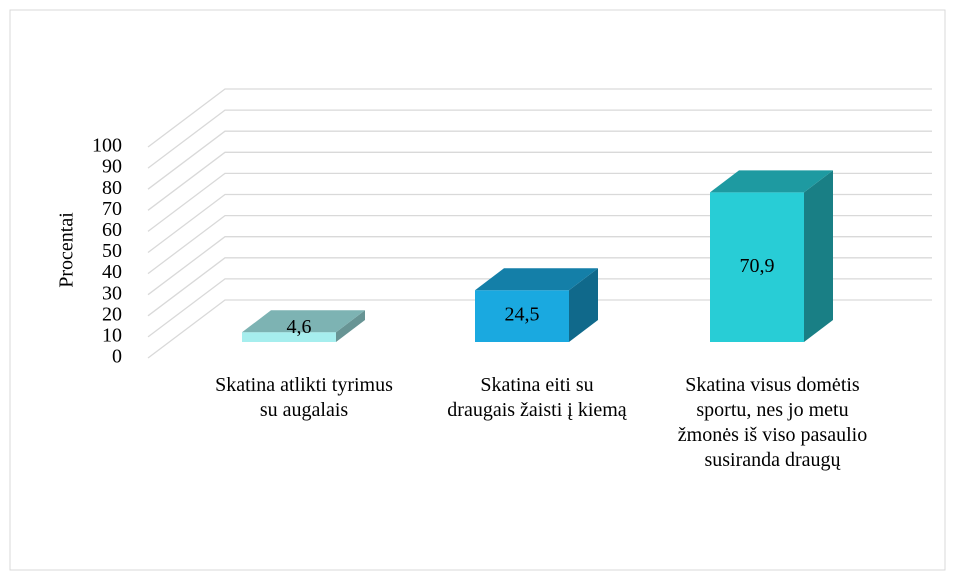 The width and height of the screenshot is (956, 578). Describe the element at coordinates (67, 250) in the screenshot. I see `y-axis-label: Procentai` at that location.